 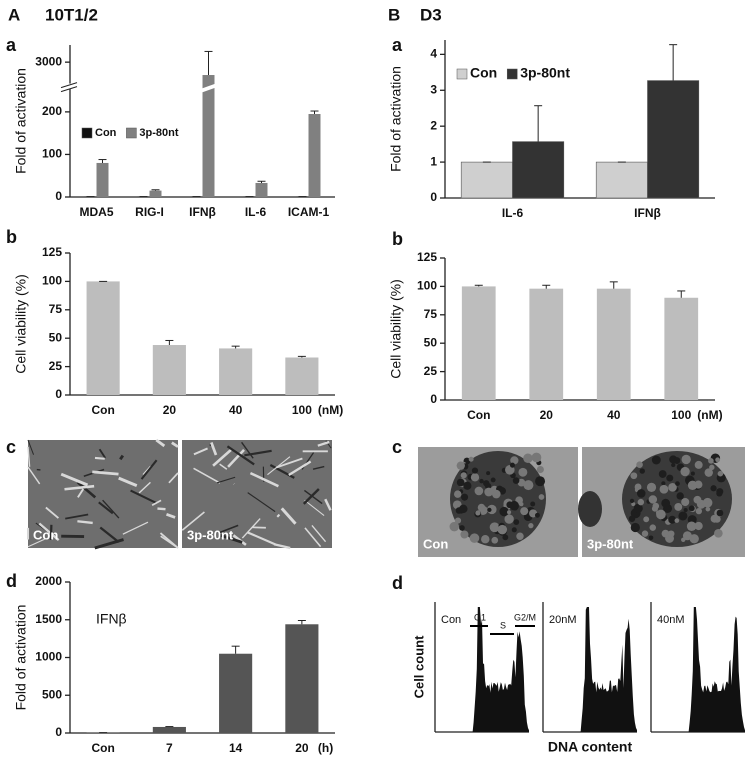 What do you see at coordinates (48, 581) in the screenshot?
I see `y-tick-label: 2000` at bounding box center [48, 581].